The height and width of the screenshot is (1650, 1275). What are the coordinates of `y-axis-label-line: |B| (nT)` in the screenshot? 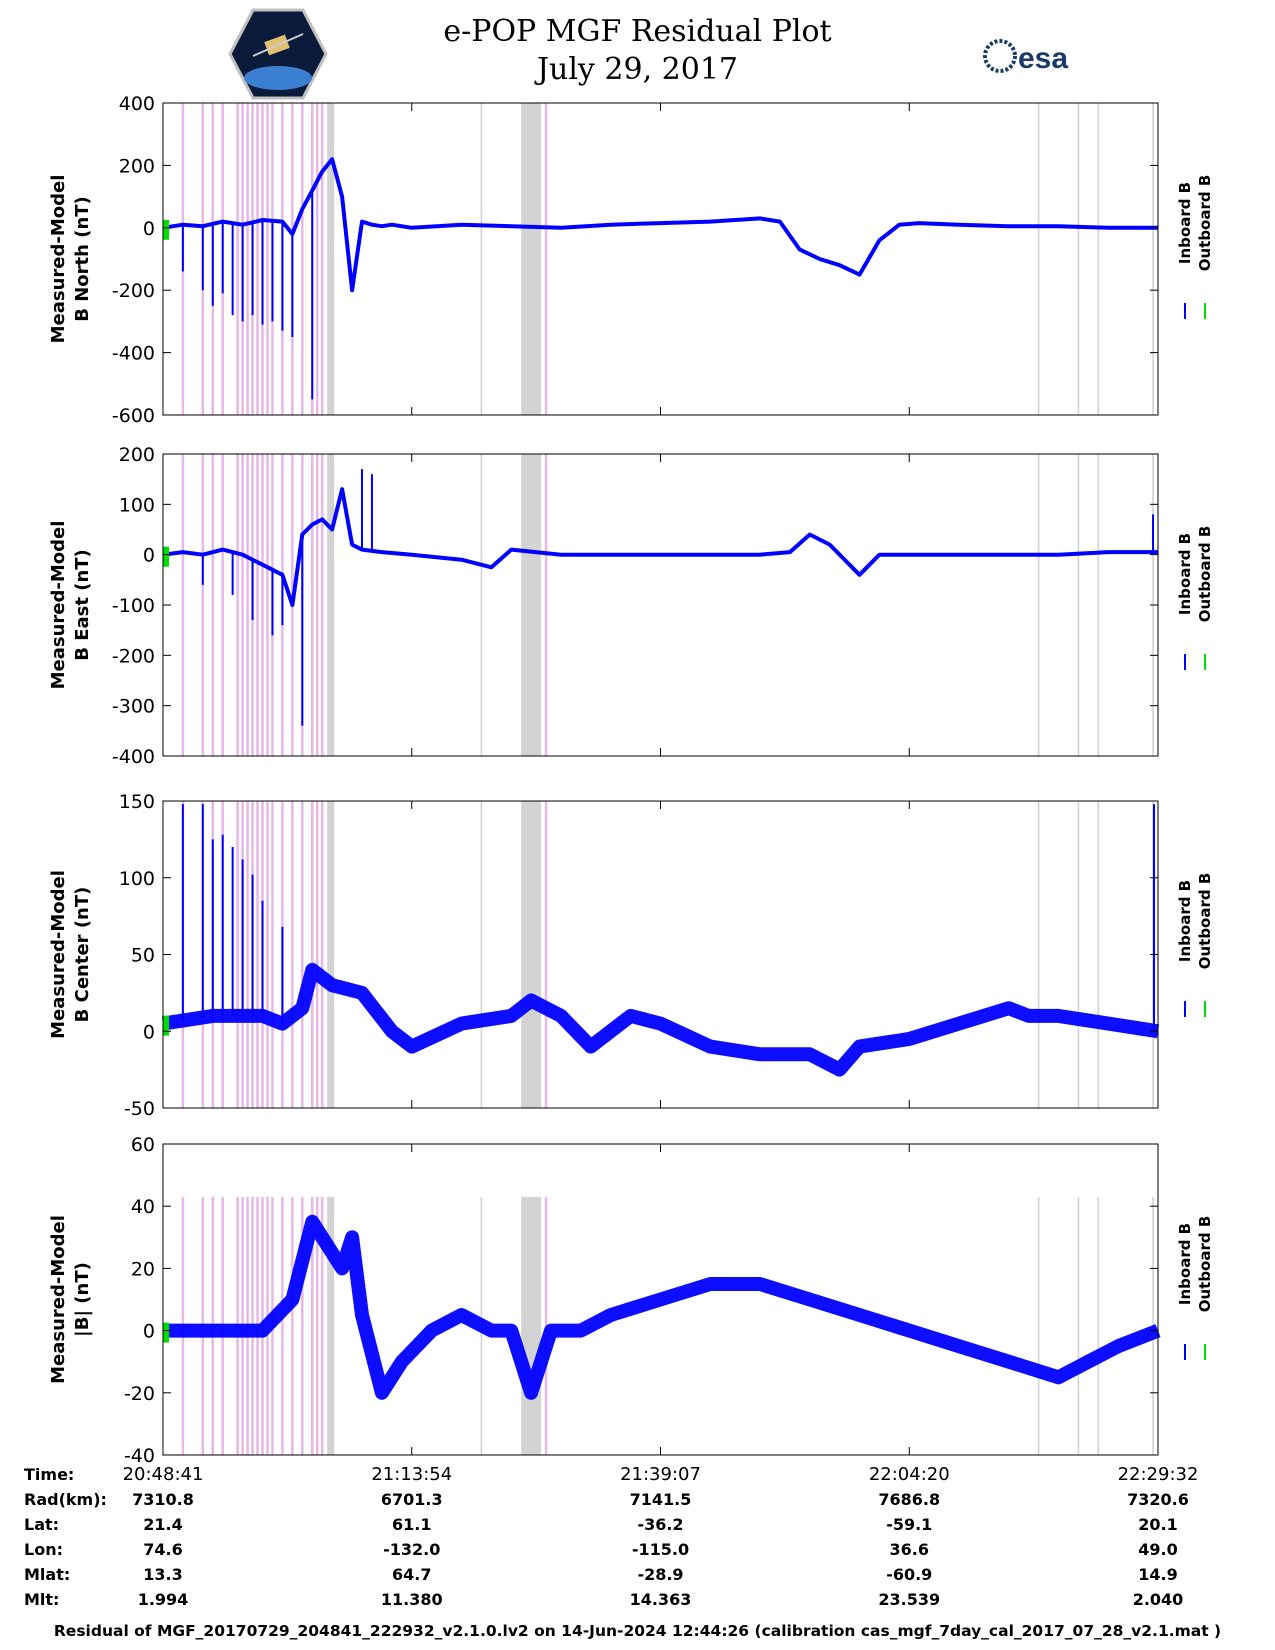 It's located at (82, 1299).